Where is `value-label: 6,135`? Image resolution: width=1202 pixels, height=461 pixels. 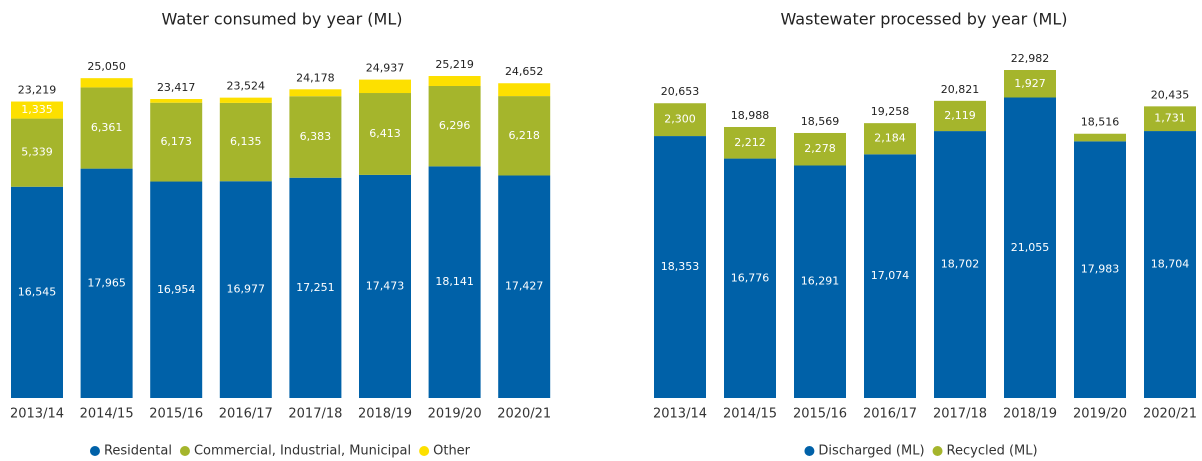
value-label: 6,135 is located at coordinates (246, 141).